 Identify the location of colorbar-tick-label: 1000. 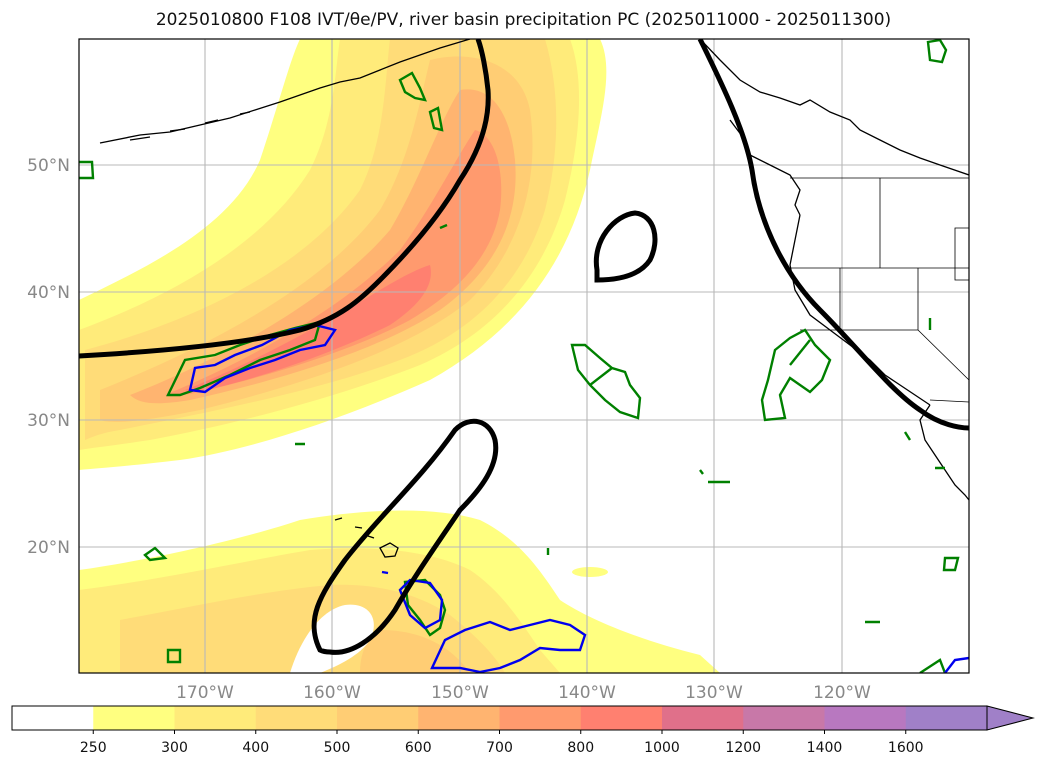
(662, 748).